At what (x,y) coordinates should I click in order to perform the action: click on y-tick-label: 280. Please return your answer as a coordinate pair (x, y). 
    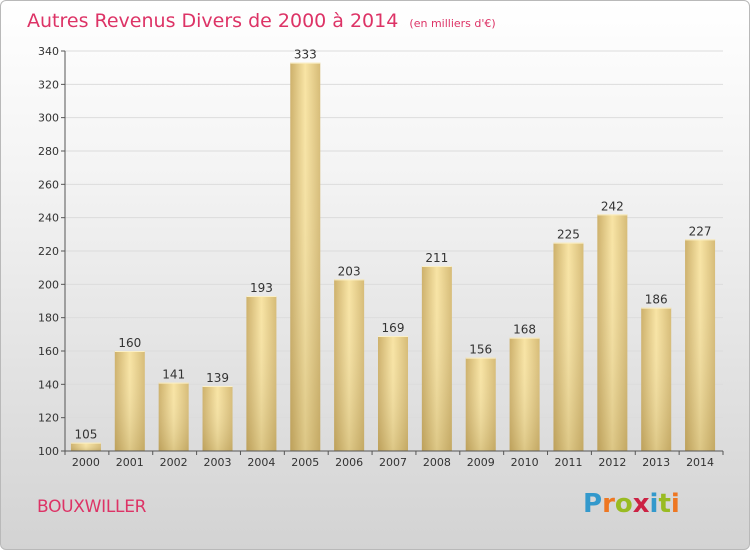
    Looking at the image, I should click on (48, 151).